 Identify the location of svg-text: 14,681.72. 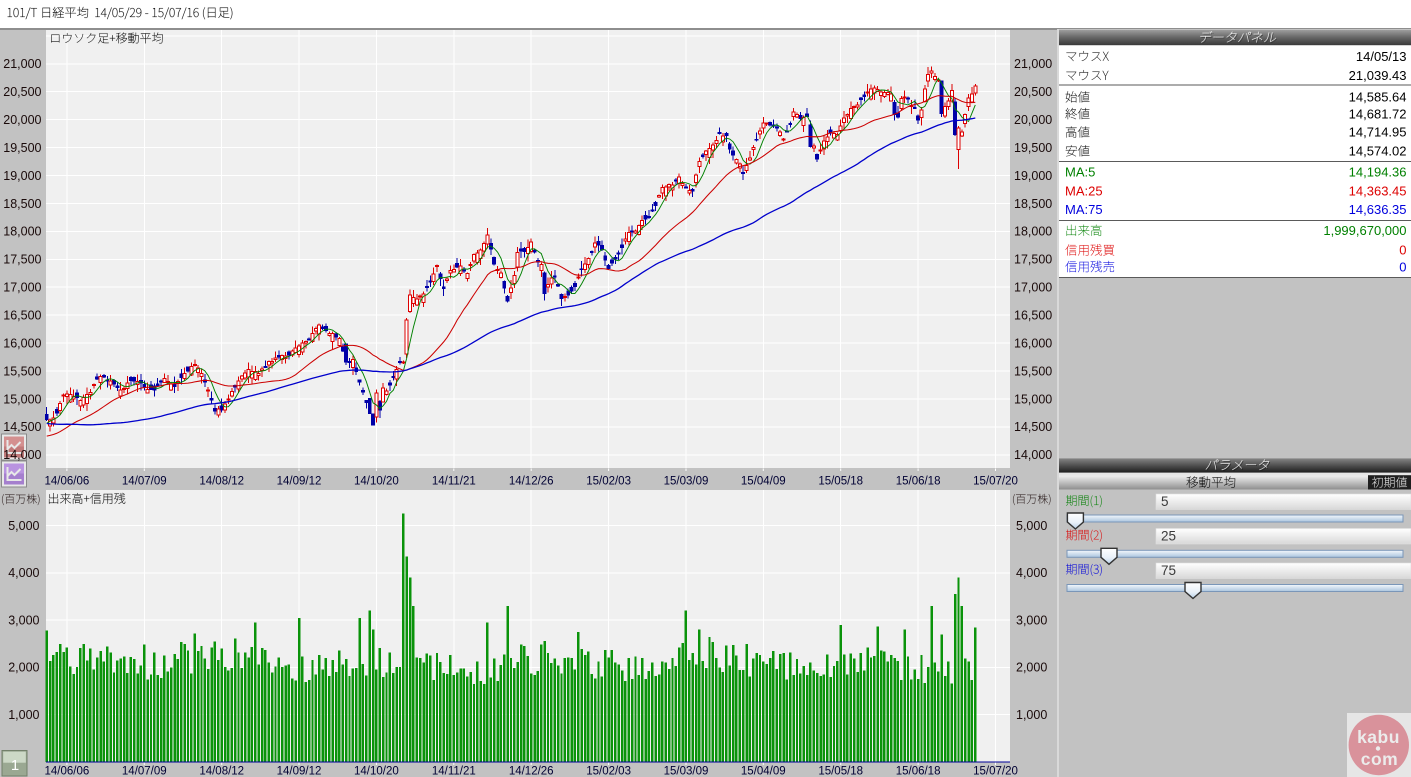
(1378, 113).